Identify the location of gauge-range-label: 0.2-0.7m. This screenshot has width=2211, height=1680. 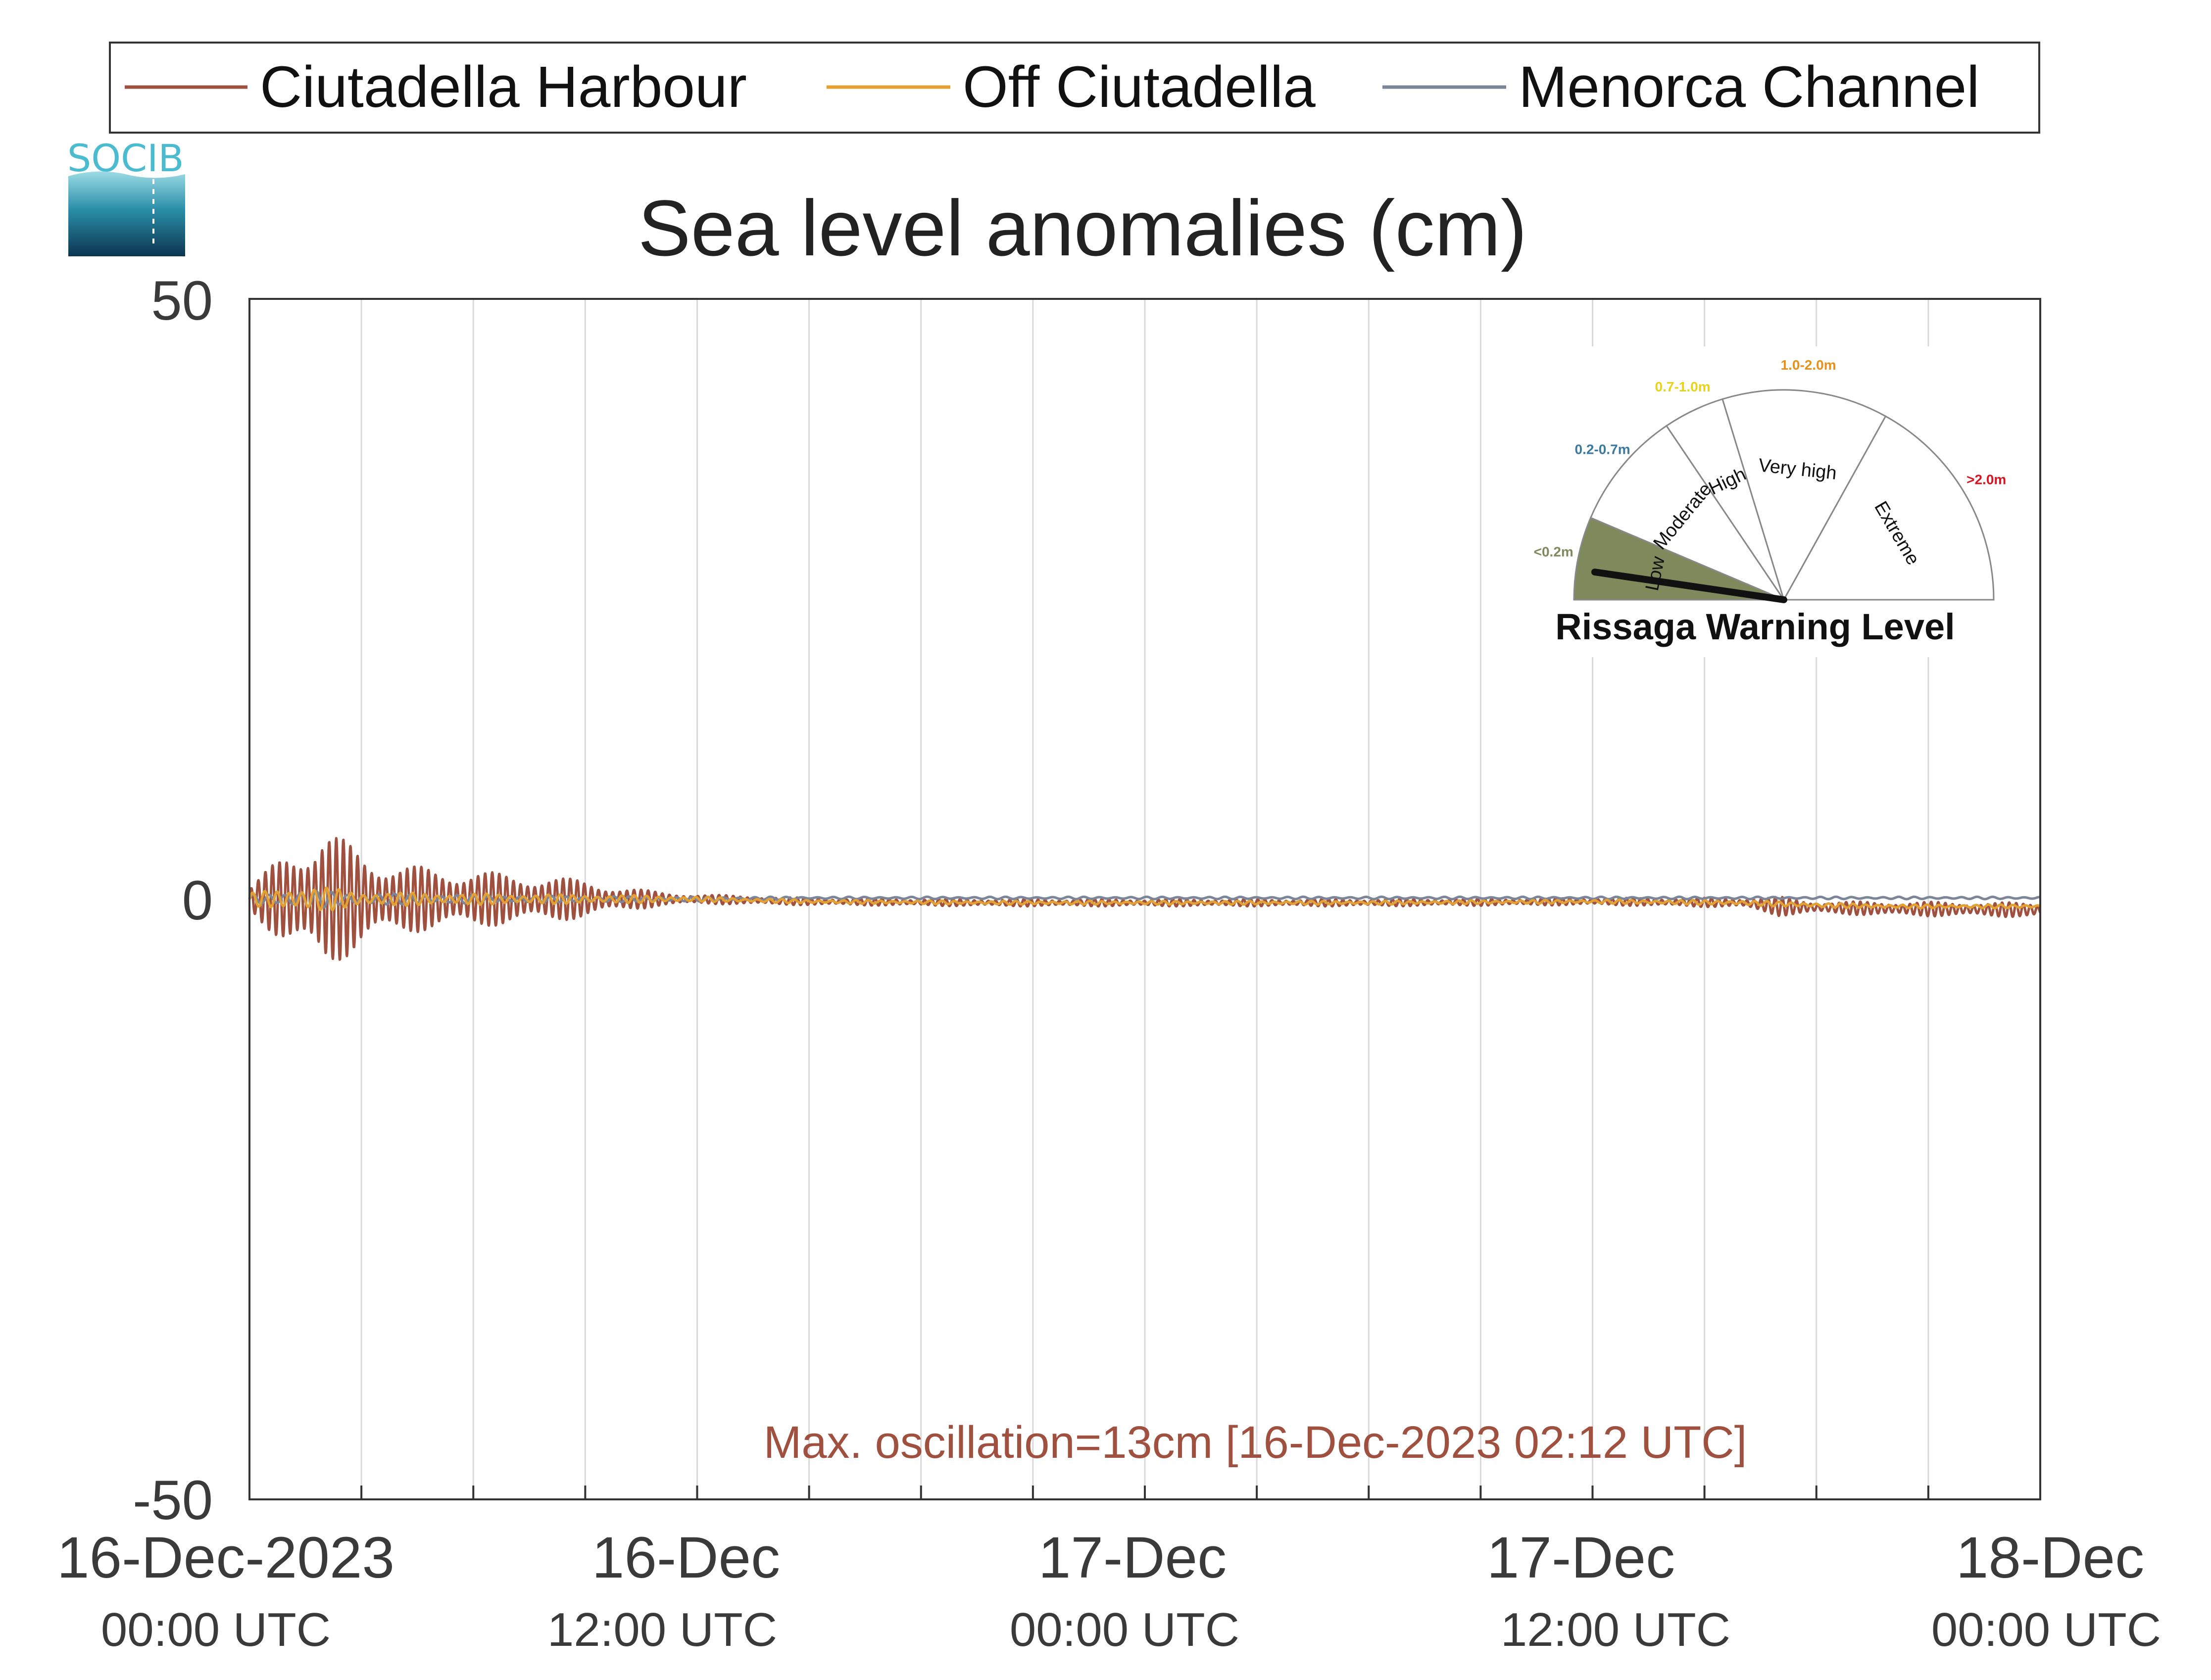
(1602, 449).